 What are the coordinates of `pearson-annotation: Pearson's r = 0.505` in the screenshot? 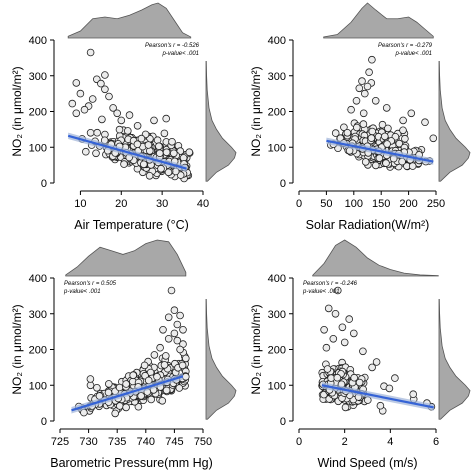 It's located at (90, 284).